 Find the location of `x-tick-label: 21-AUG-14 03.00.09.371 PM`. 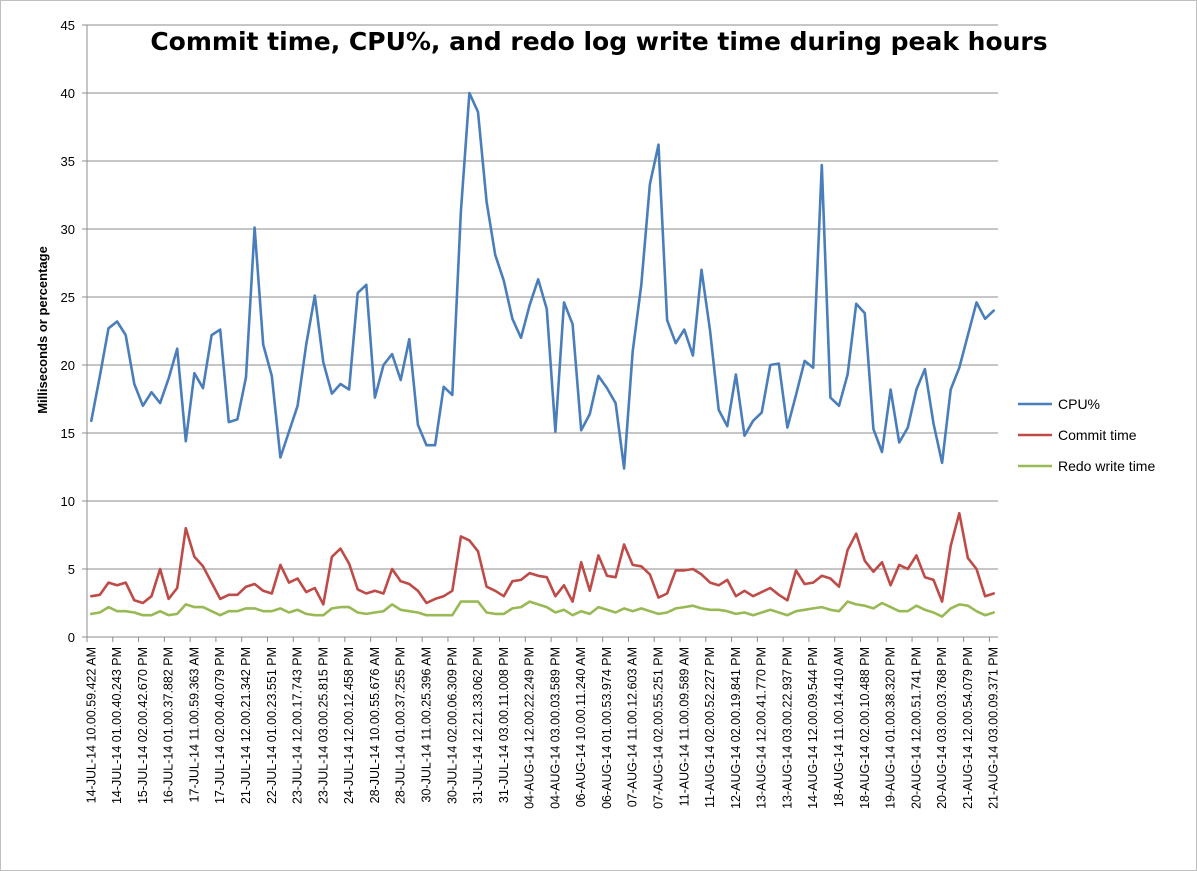

x-tick-label: 21-AUG-14 03.00.09.371 PM is located at coordinates (994, 728).